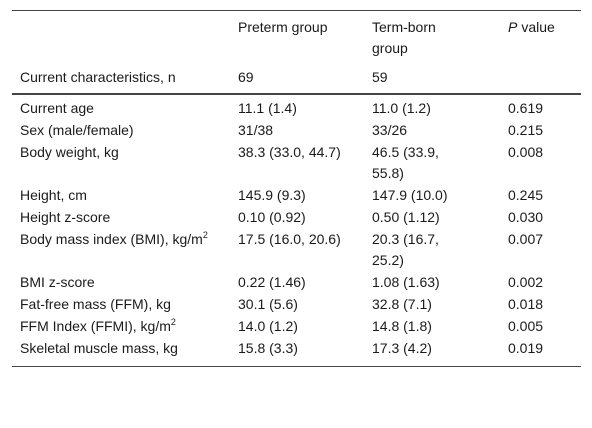 Image resolution: width=592 pixels, height=428 pixels. I want to click on value-cell: 0.030, so click(526, 217).